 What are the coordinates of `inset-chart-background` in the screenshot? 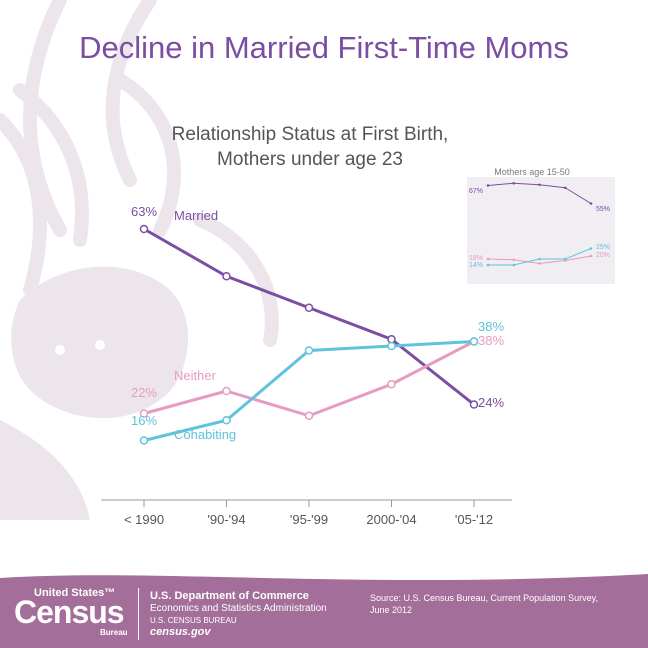 It's located at (541, 230).